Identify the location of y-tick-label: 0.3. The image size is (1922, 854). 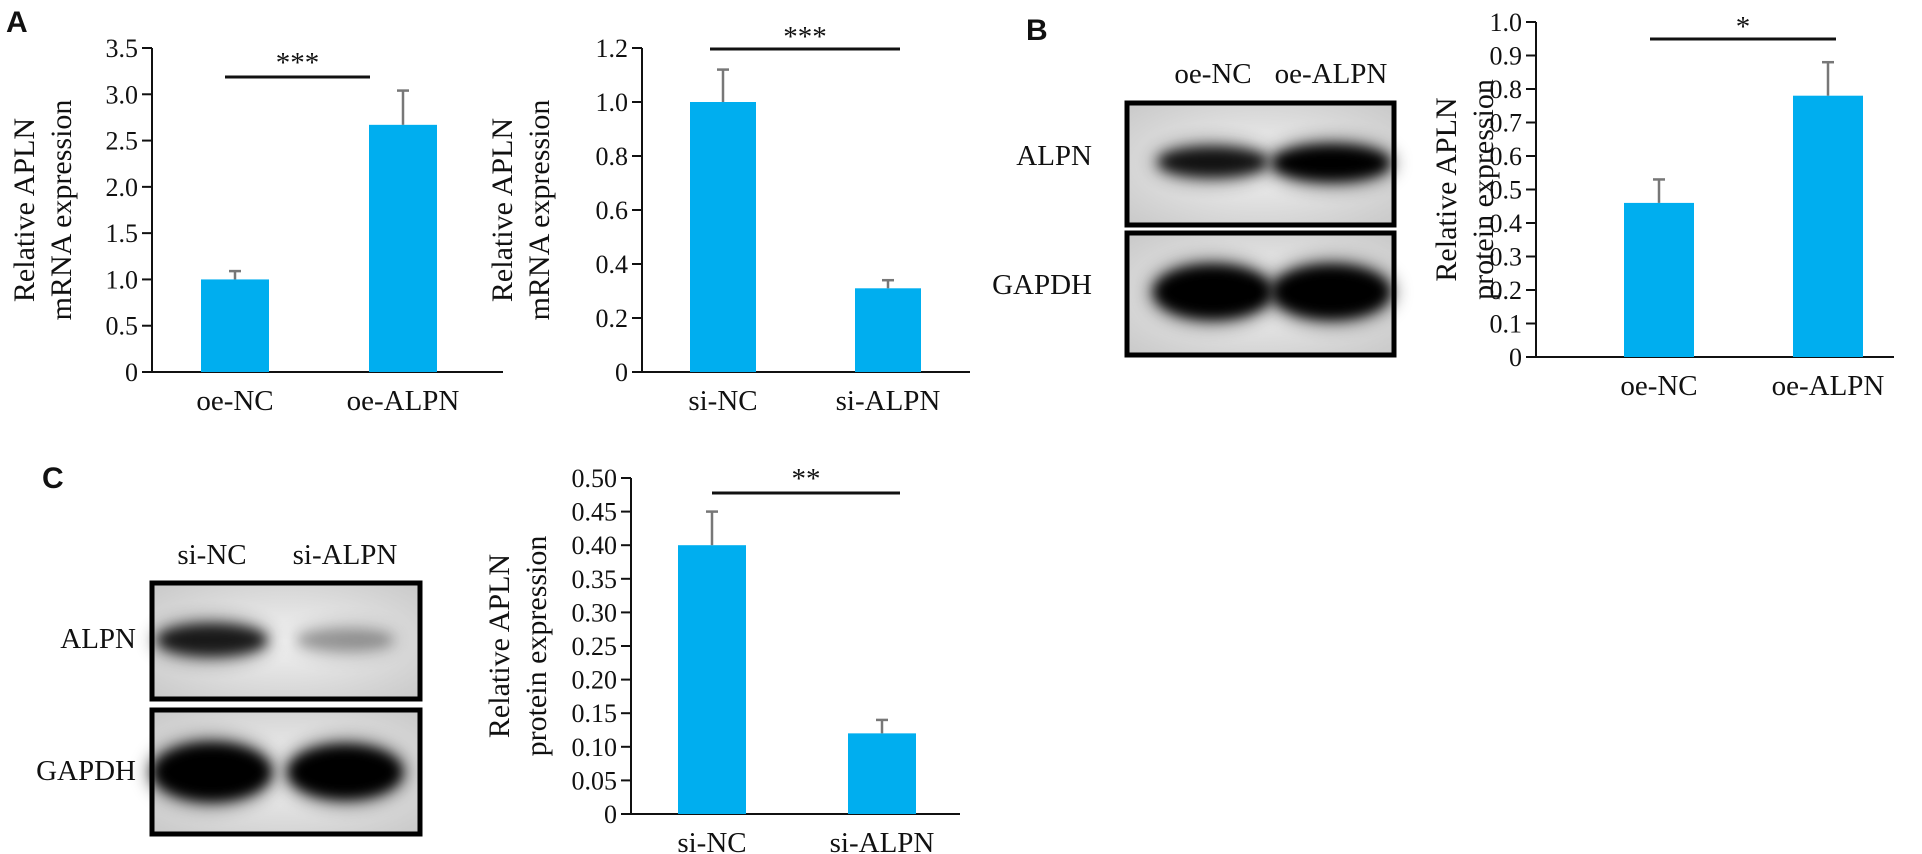
(1506, 257).